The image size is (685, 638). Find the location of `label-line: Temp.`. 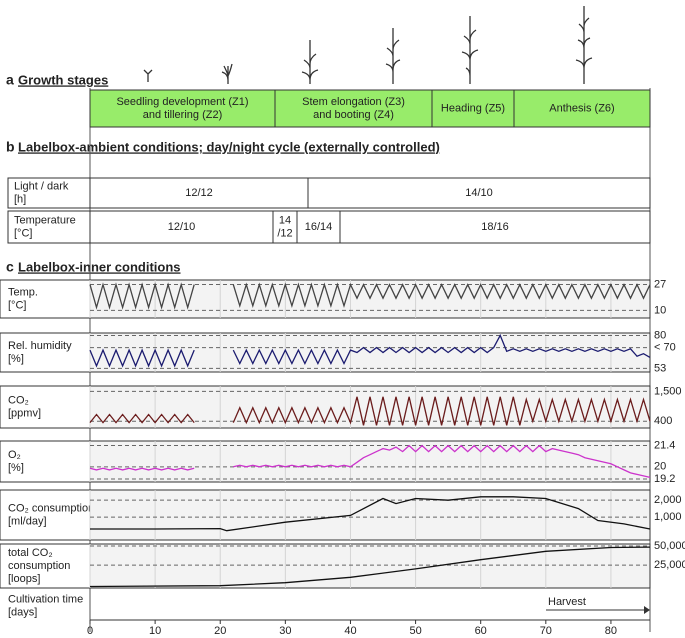

label-line: Temp. is located at coordinates (23, 292).